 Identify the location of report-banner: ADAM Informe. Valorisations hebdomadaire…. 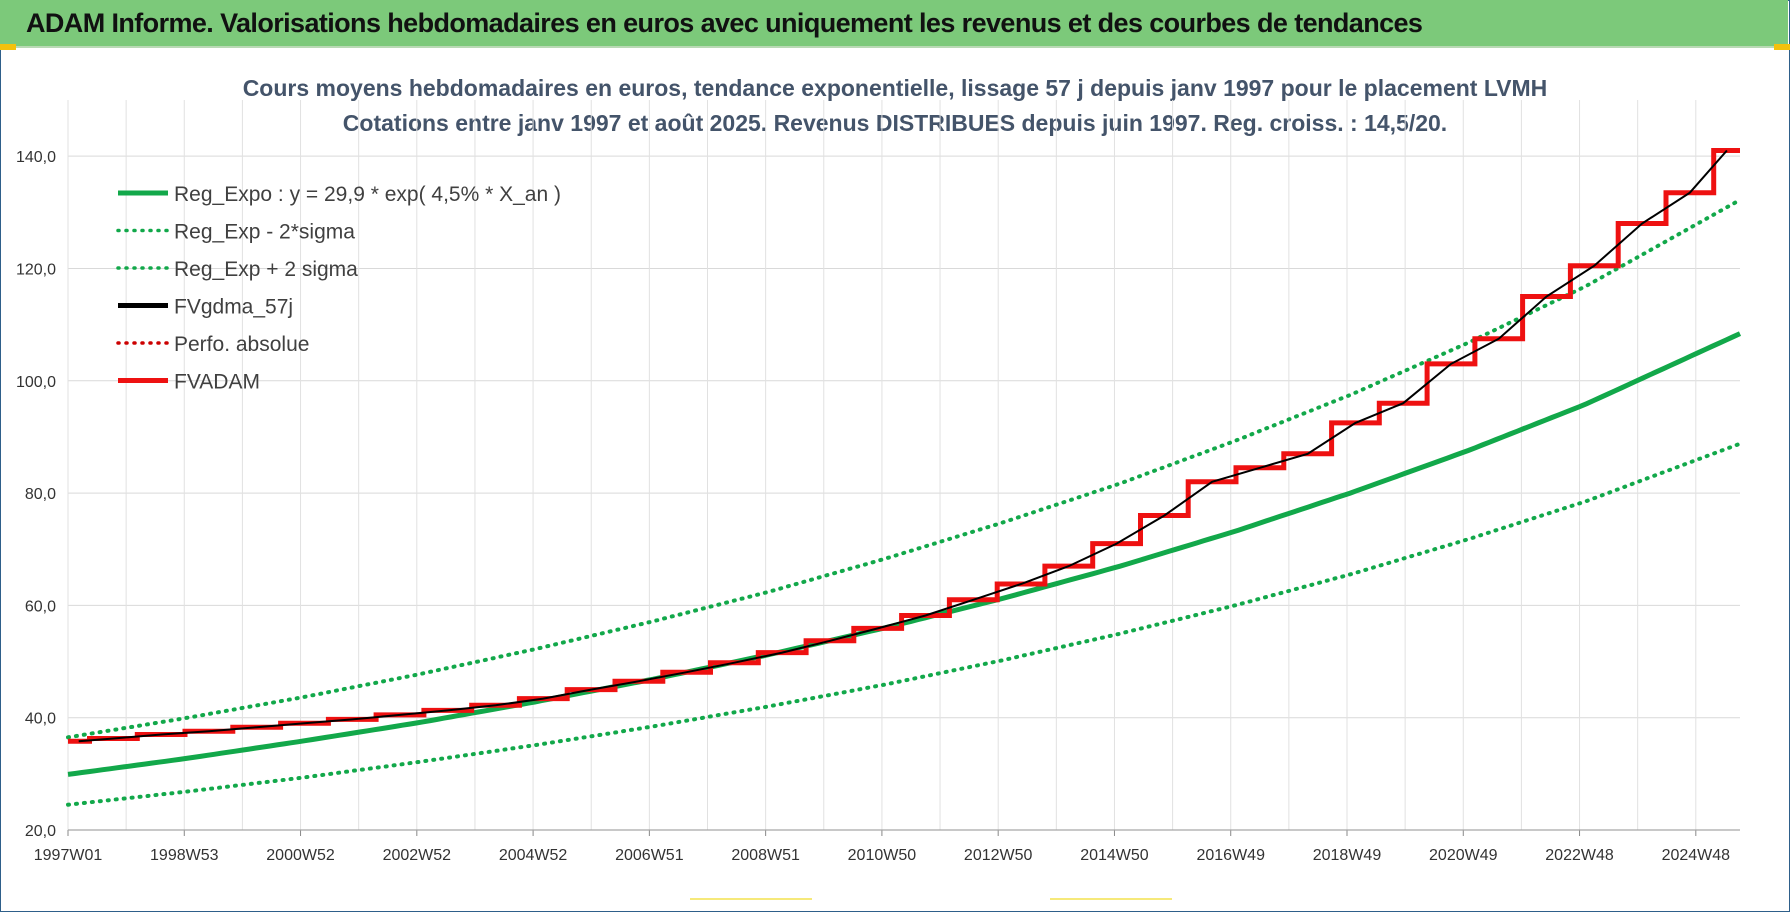
(894, 24).